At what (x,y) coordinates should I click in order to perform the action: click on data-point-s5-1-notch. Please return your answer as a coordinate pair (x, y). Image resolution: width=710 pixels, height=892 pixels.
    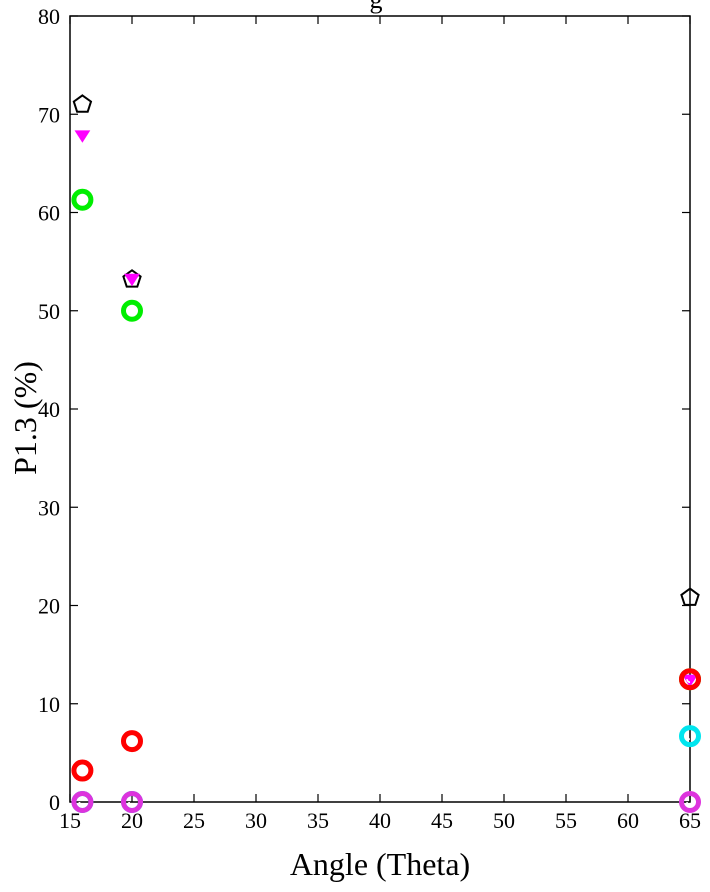
    Looking at the image, I should click on (130, 803).